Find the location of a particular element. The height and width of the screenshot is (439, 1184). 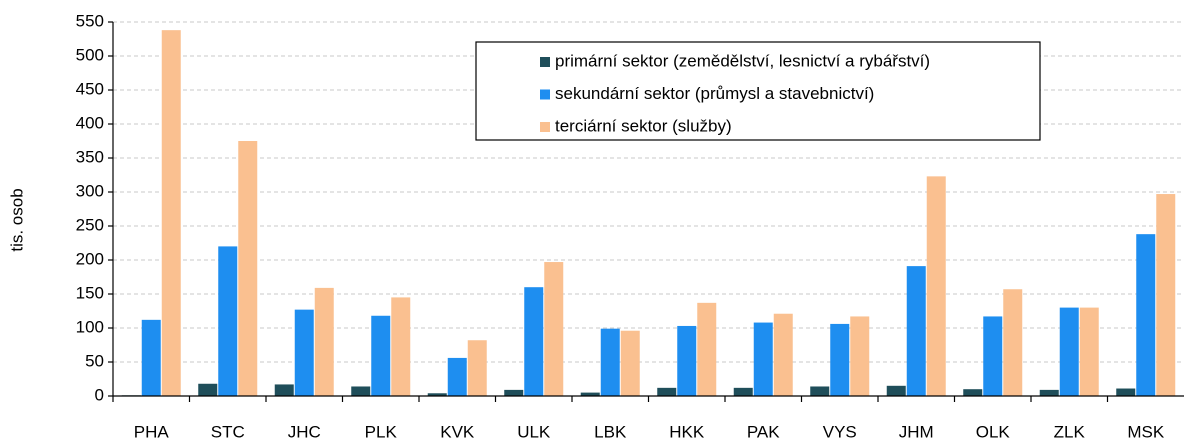

y-tick-label: 250 is located at coordinates (90, 224).